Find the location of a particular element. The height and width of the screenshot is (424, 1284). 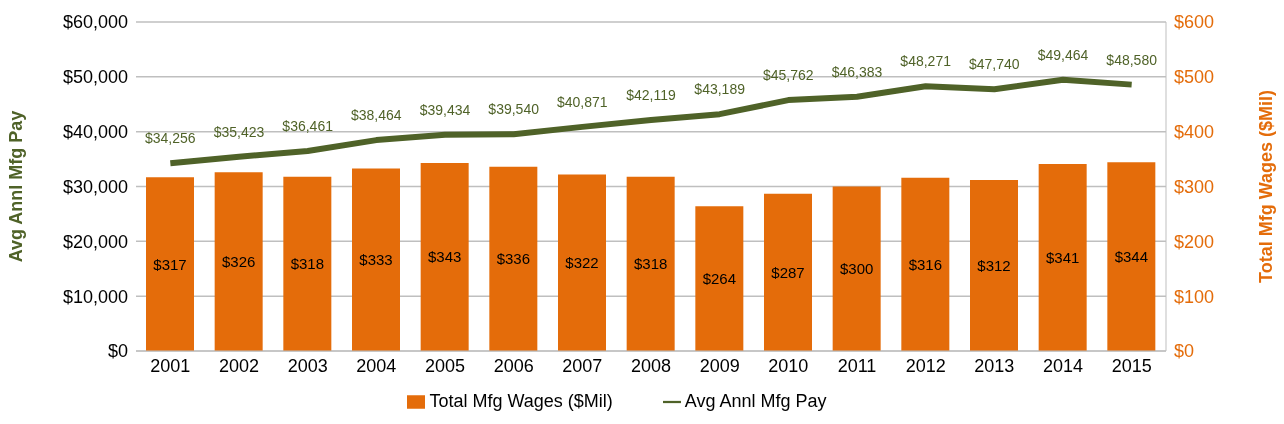

data-label: $47,740 is located at coordinates (994, 64).